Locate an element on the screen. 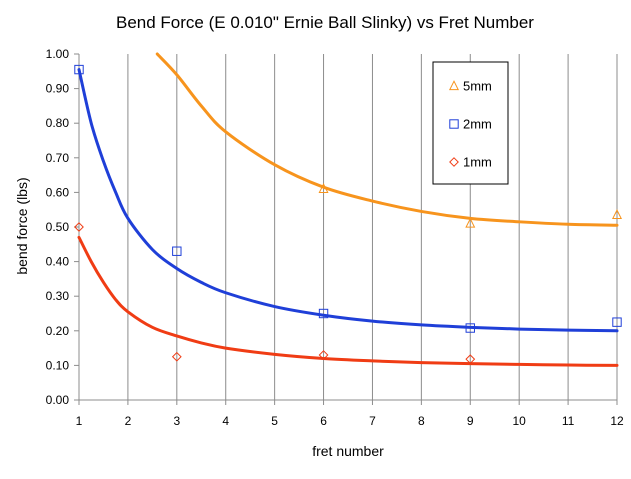 The image size is (631, 479). legend: 5mm 2mm 1mm is located at coordinates (470, 123).